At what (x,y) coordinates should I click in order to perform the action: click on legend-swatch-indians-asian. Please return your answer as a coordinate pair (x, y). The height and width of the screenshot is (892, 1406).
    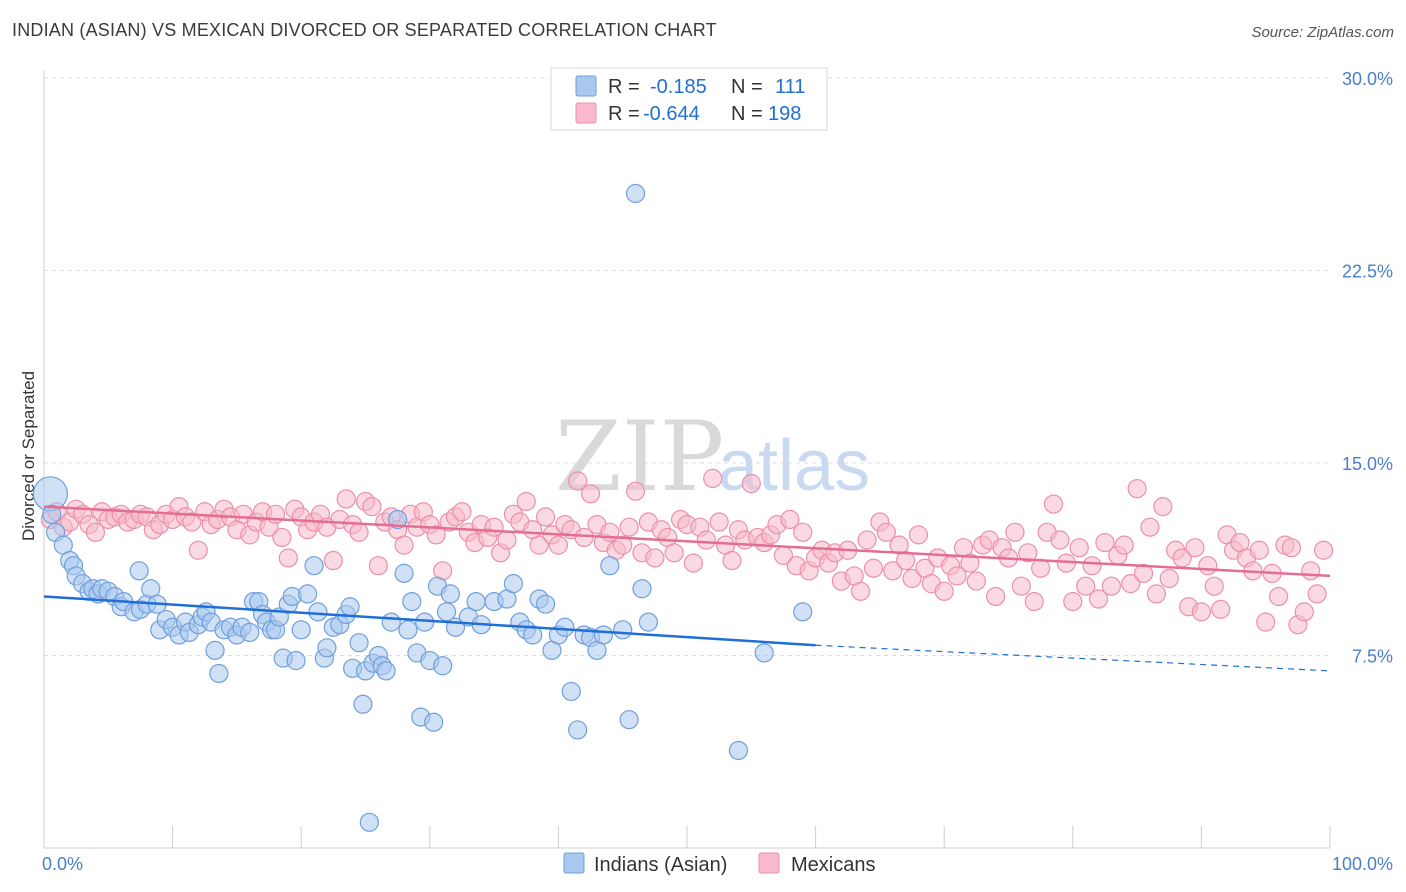
    Looking at the image, I should click on (574, 863).